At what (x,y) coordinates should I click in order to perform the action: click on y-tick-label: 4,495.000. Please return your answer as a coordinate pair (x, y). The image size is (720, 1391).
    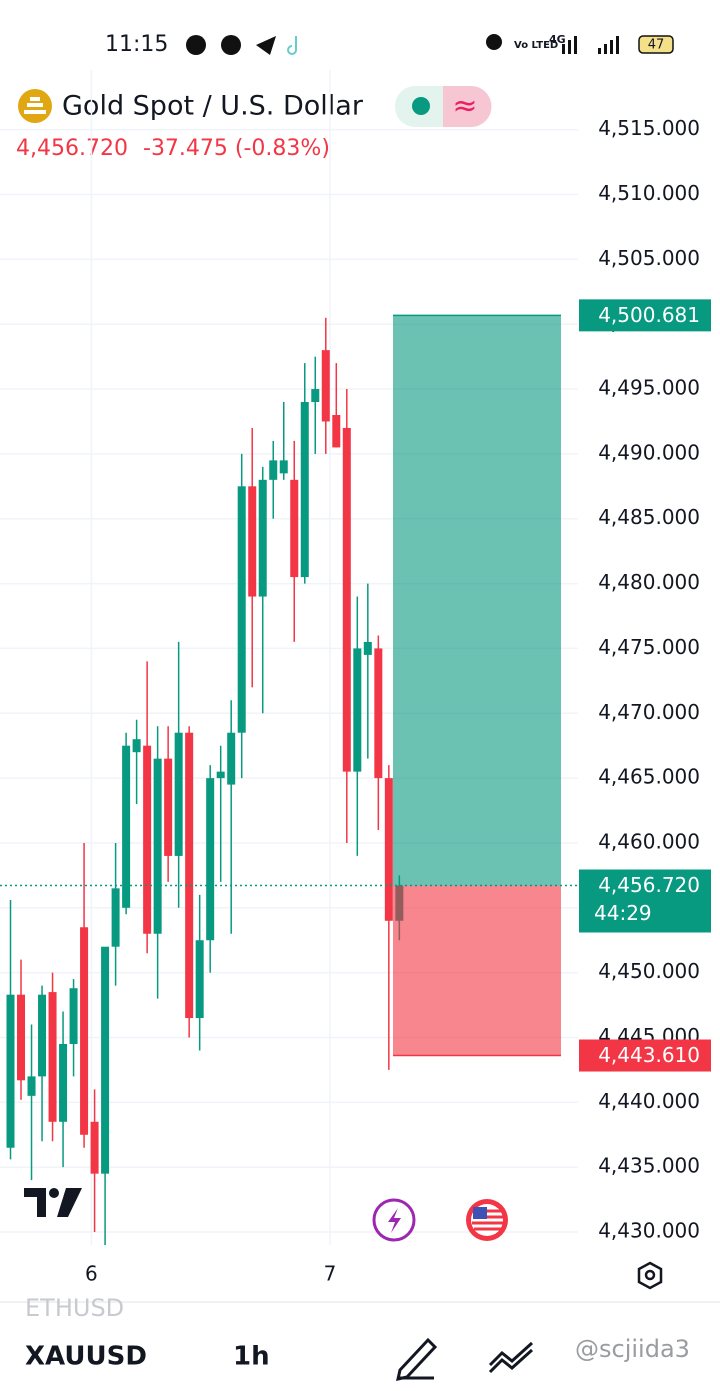
    Looking at the image, I should click on (649, 388).